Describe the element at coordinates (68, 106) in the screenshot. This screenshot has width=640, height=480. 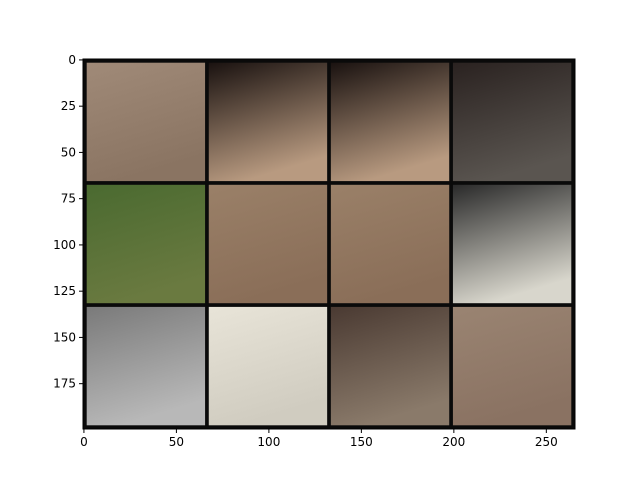
I see `y-tick-label: 25` at that location.